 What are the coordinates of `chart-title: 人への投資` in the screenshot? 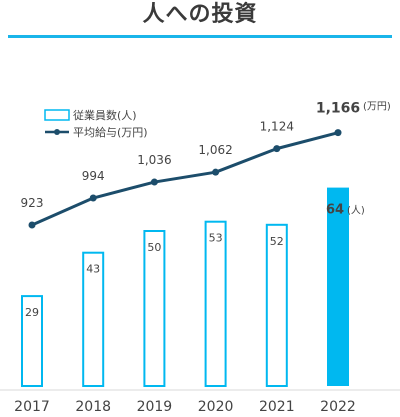 It's located at (200, 14).